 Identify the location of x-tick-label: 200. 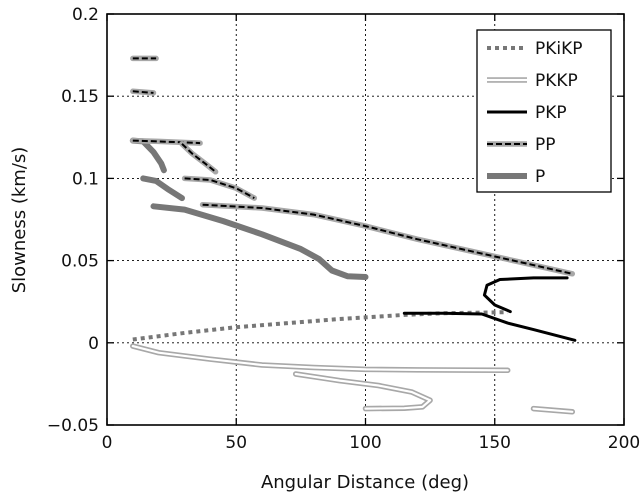
(624, 443).